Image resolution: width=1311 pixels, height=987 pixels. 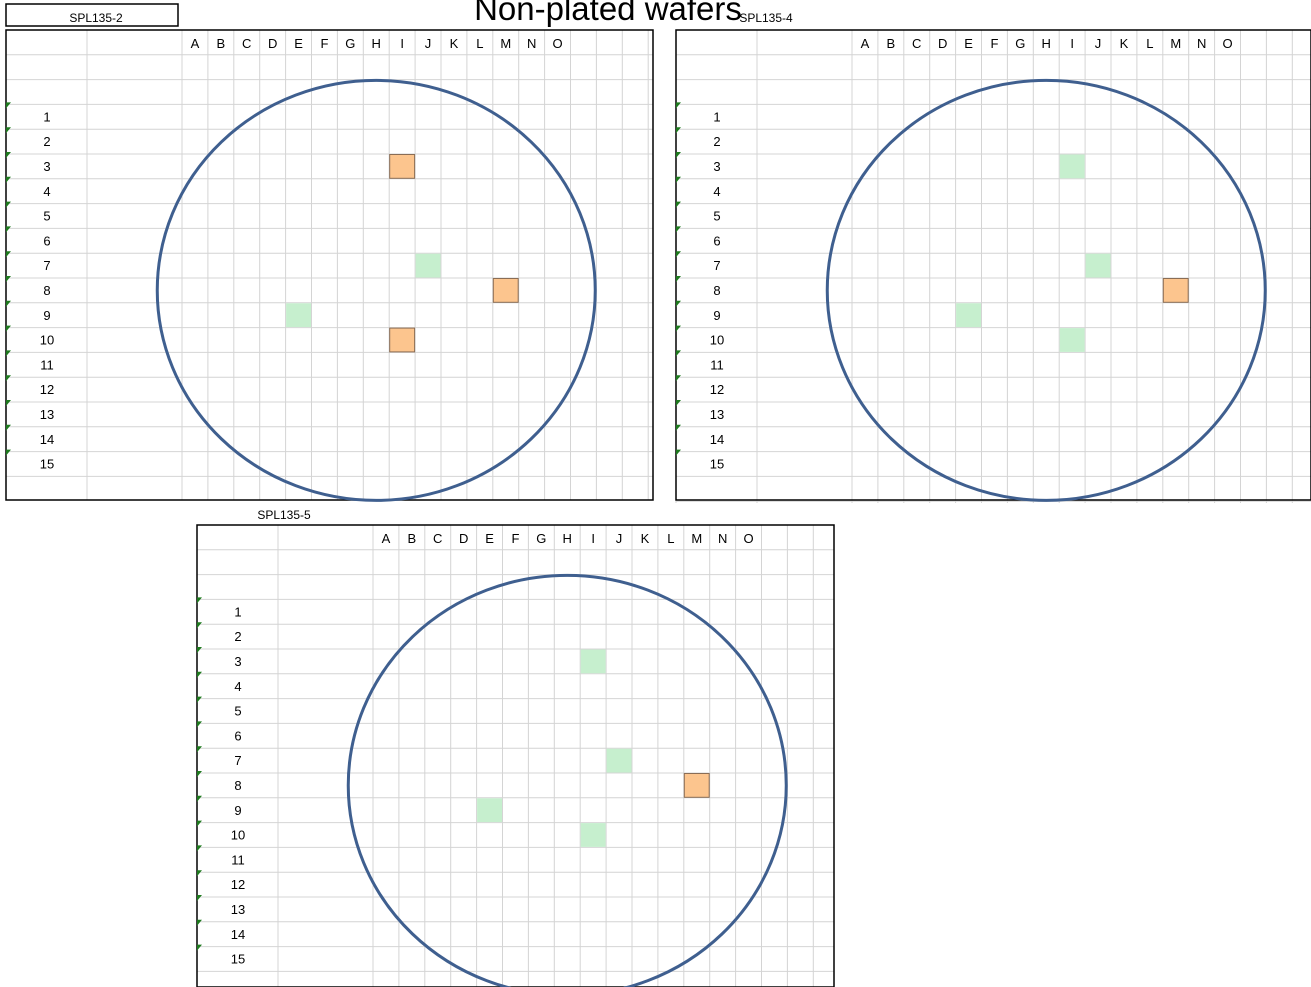 What do you see at coordinates (237, 785) in the screenshot?
I see `row-header-8: 8` at bounding box center [237, 785].